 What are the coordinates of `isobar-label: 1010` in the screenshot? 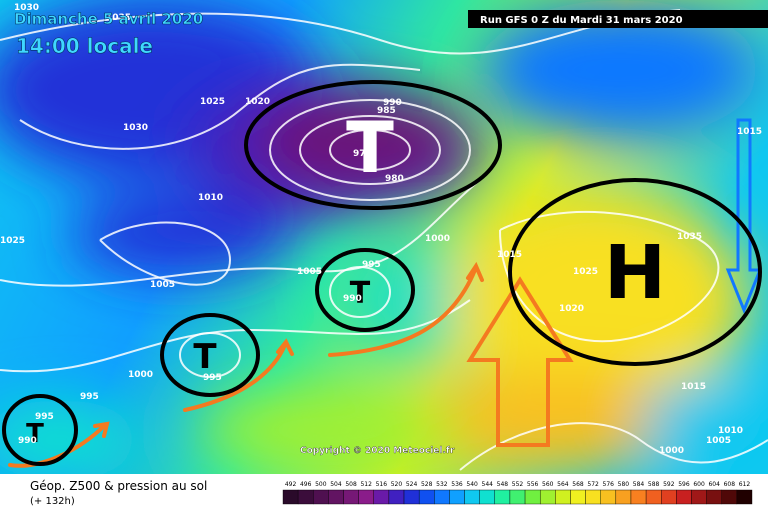 It's located at (210, 198).